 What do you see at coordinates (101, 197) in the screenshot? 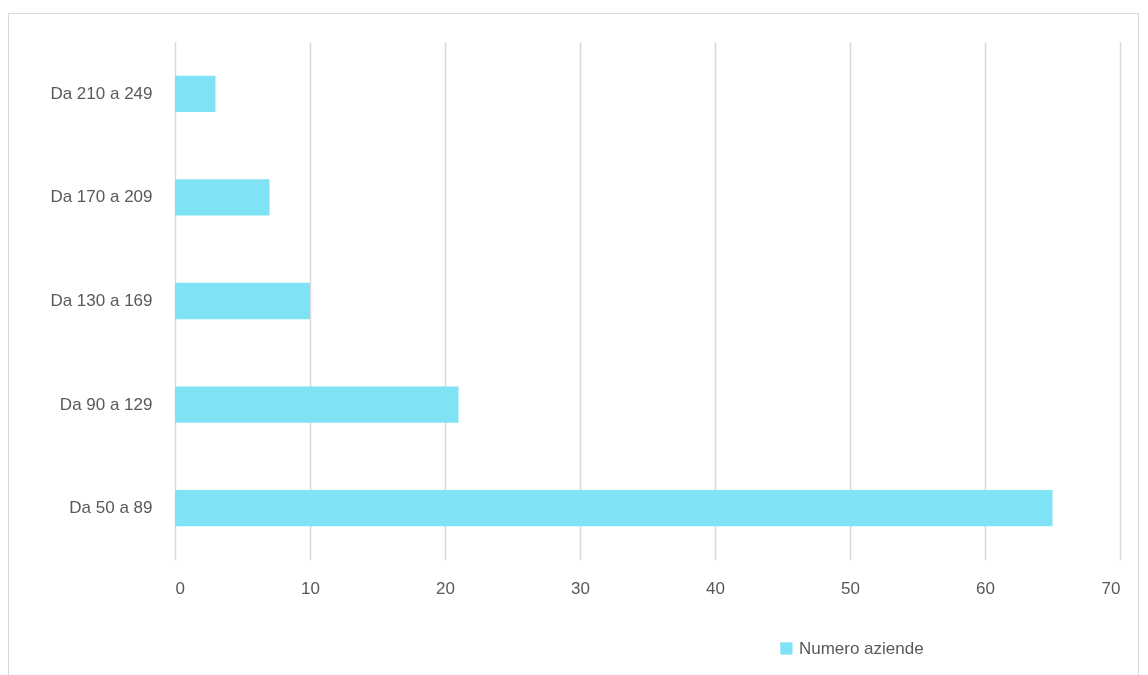
I see `y-tick-label: Da 170 a 209` at bounding box center [101, 197].